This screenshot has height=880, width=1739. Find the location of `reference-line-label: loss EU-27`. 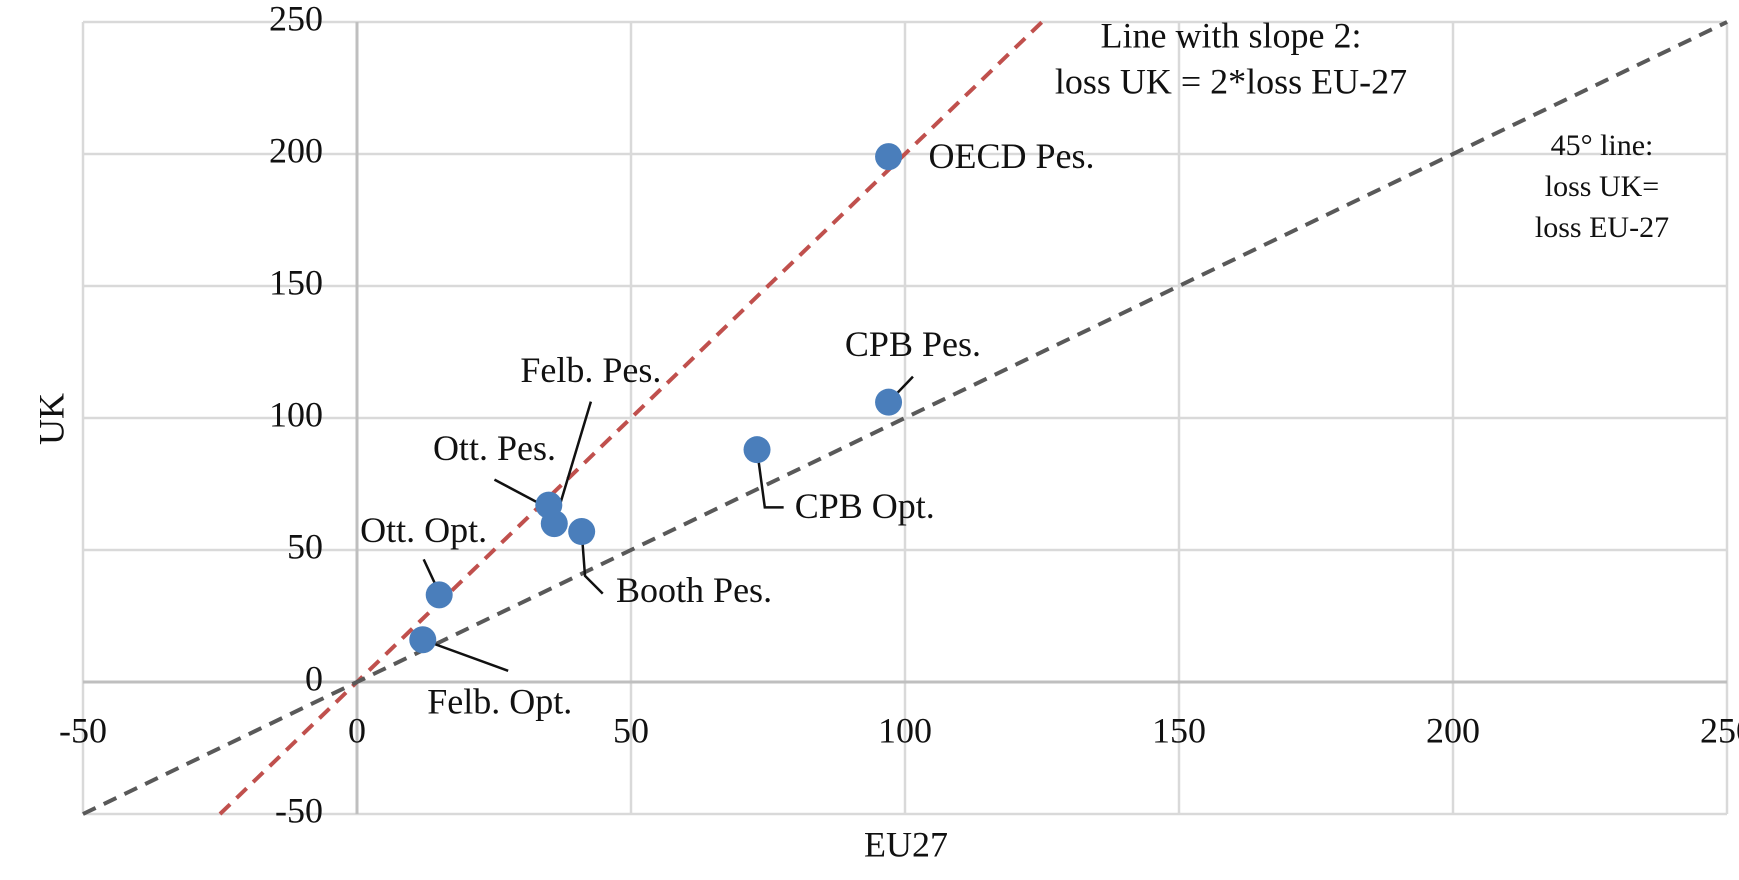

reference-line-label: loss EU-27 is located at coordinates (1602, 227).